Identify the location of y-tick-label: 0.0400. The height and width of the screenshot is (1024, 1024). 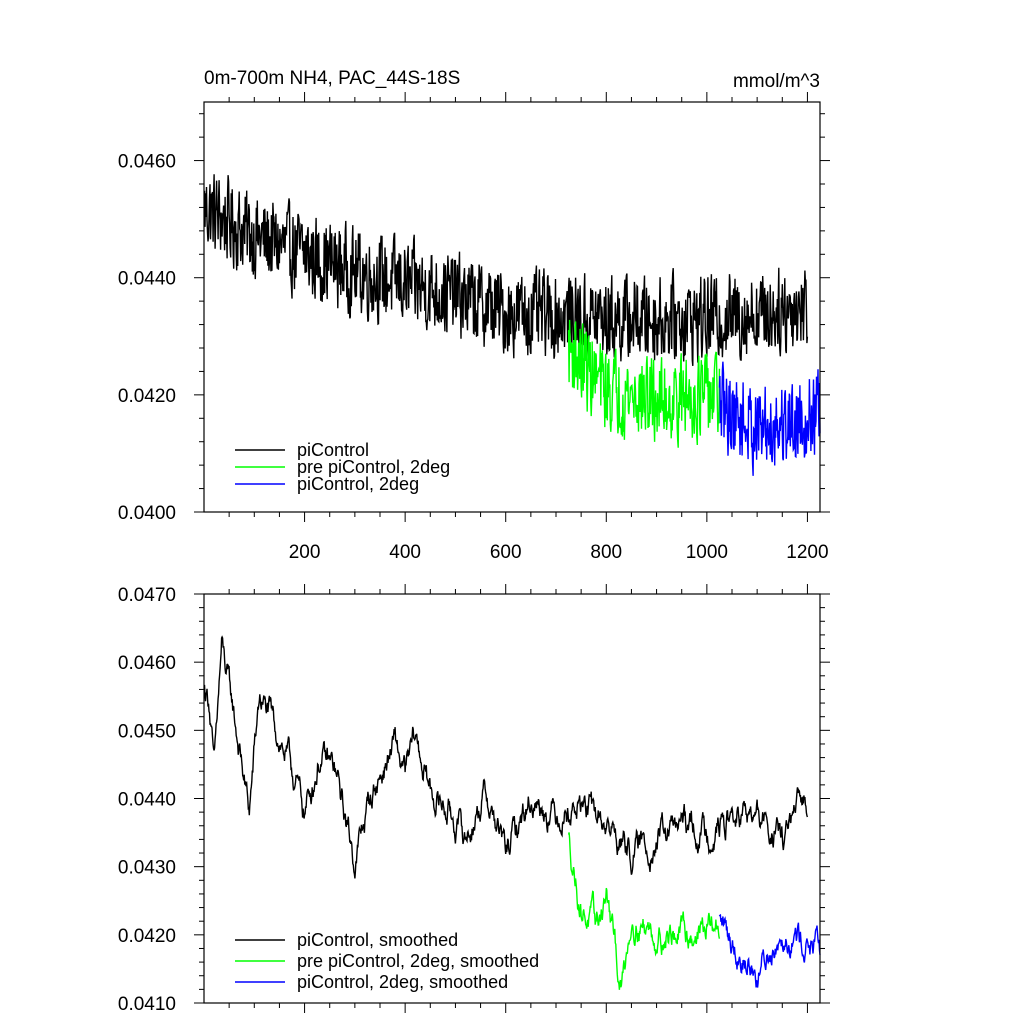
(147, 513).